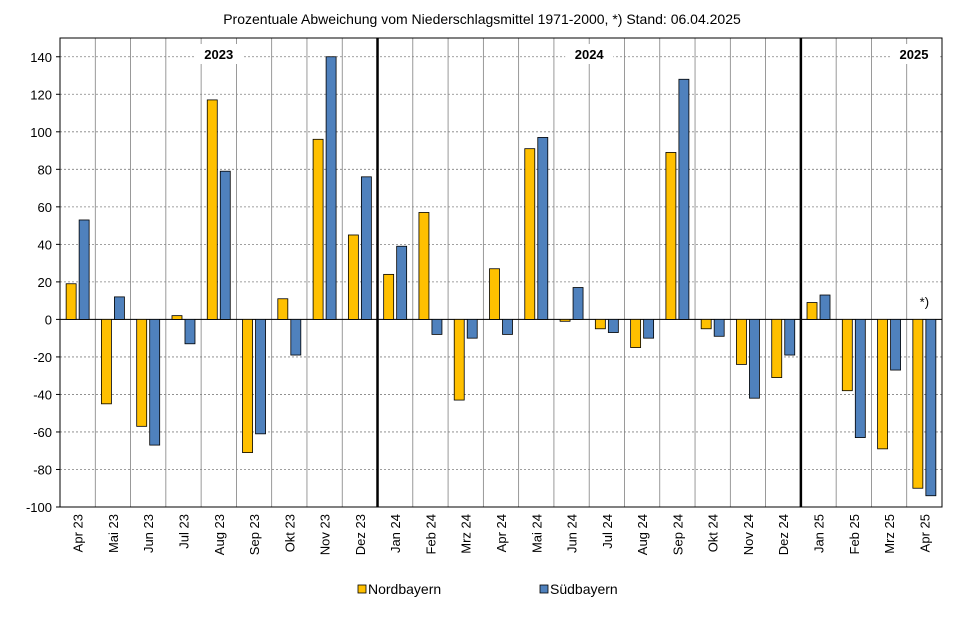 The width and height of the screenshot is (977, 631). I want to click on bar-südbayern-okt-24, so click(719, 327).